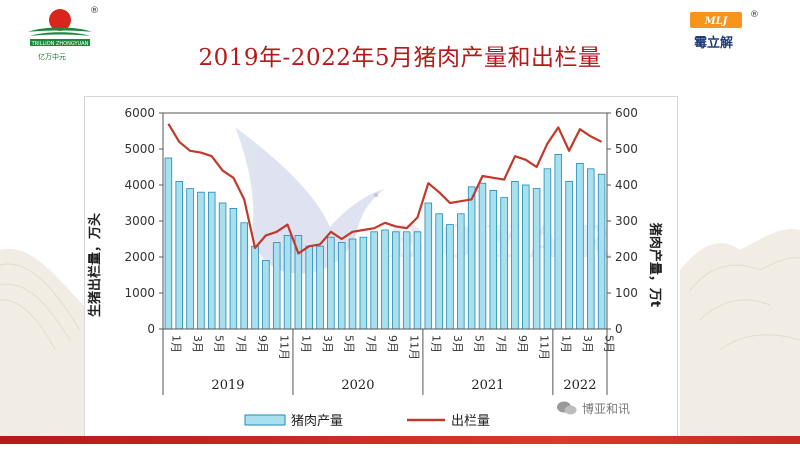 This screenshot has height=450, width=800. What do you see at coordinates (52, 57) in the screenshot?
I see `logo-tagline: 亿万中元` at bounding box center [52, 57].